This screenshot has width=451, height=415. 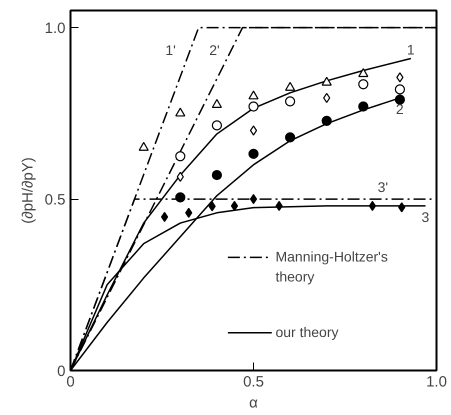 What do you see at coordinates (61, 371) in the screenshot?
I see `y-tick-label: 0` at bounding box center [61, 371].